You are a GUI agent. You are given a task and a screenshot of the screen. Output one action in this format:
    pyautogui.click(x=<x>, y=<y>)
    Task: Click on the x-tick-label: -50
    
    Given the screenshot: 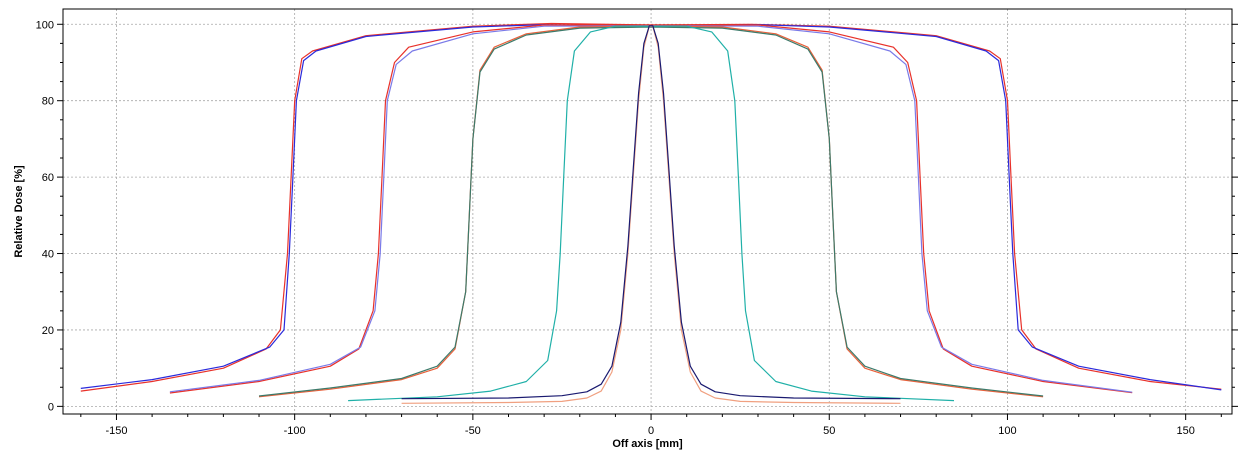 What is the action you would take?
    pyautogui.click(x=473, y=431)
    